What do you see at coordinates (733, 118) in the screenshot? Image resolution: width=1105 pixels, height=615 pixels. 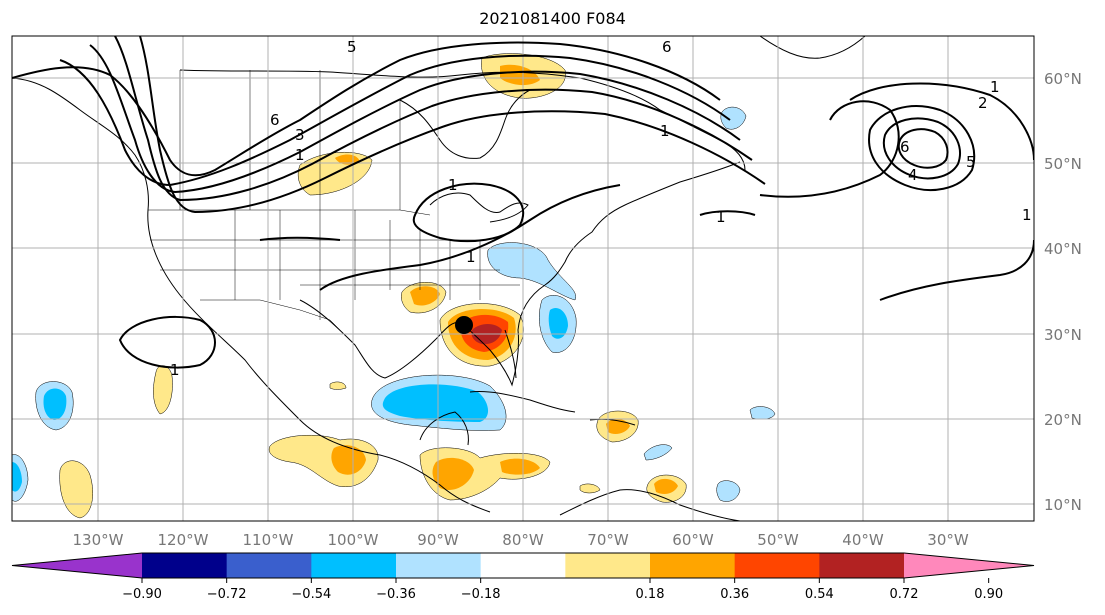 I see `negative-anomaly-labrador` at bounding box center [733, 118].